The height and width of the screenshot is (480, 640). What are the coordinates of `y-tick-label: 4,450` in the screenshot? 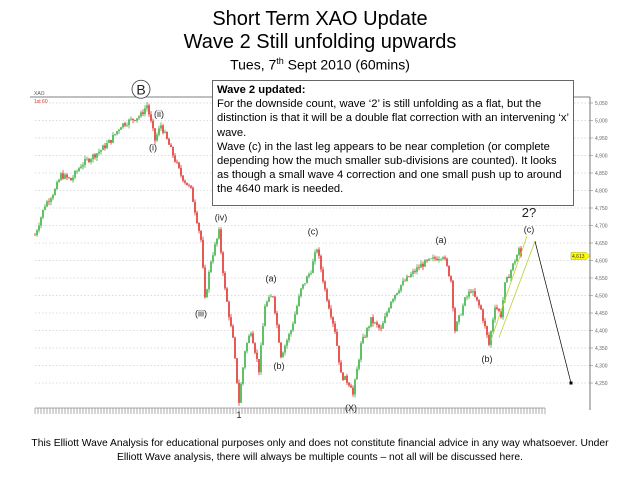 It's located at (601, 314).